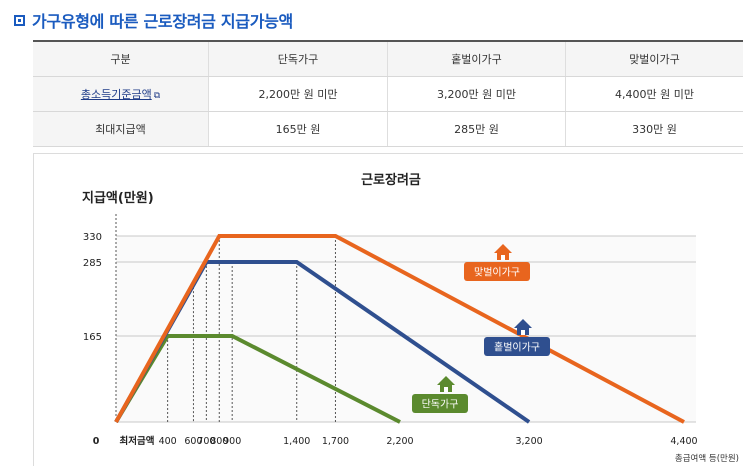 The height and width of the screenshot is (470, 743). What do you see at coordinates (298, 129) in the screenshot?
I see `table-cell: 165만 원` at bounding box center [298, 129].